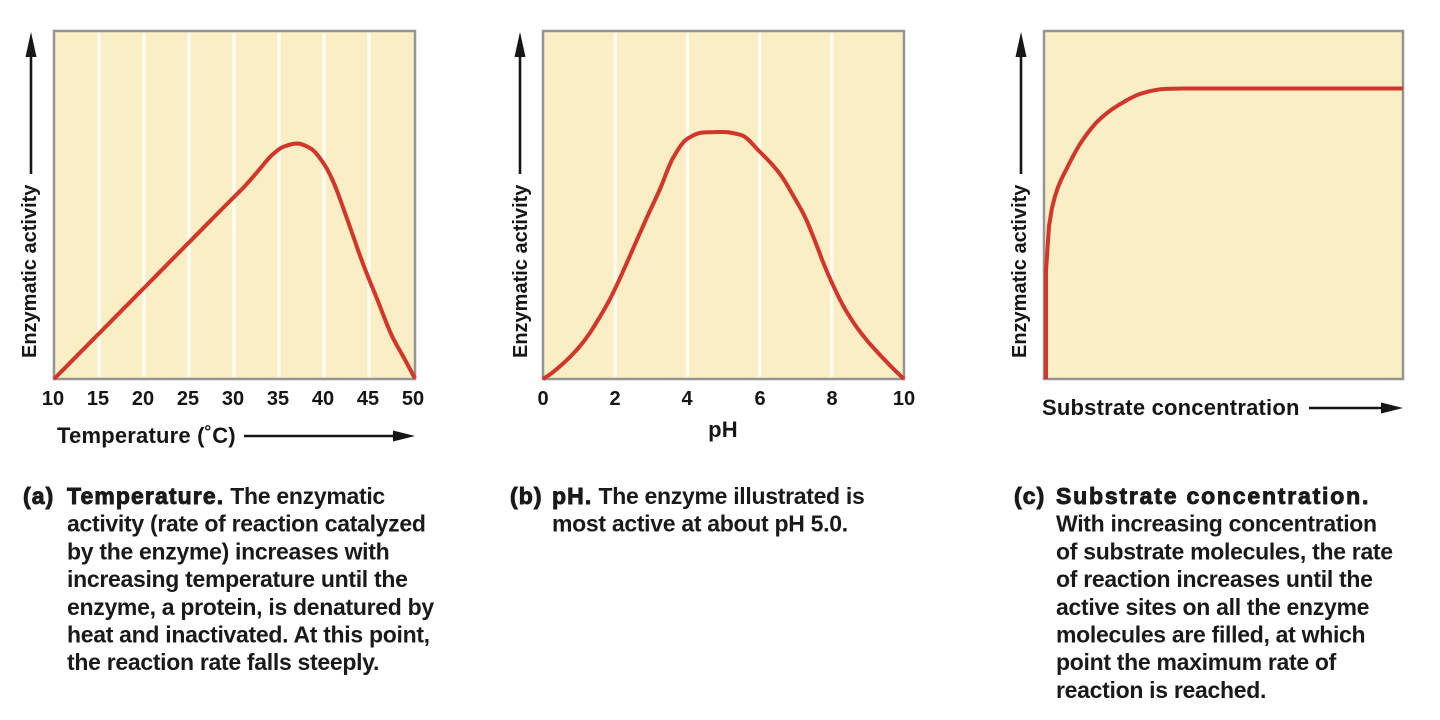 This screenshot has height=720, width=1440. Describe the element at coordinates (233, 399) in the screenshot. I see `svg-text: 30` at that location.